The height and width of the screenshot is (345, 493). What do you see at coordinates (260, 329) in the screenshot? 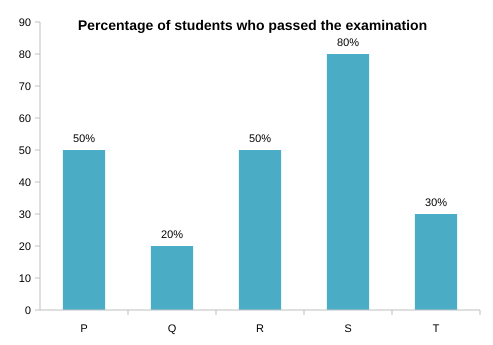
I see `x-tick-label: R` at bounding box center [260, 329].